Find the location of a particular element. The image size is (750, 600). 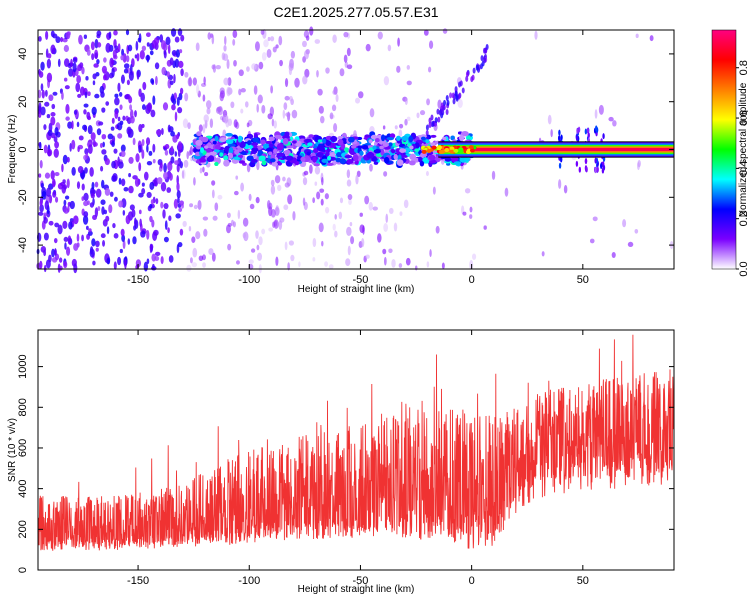

snr-y-tick-label: 200 is located at coordinates (23, 529).